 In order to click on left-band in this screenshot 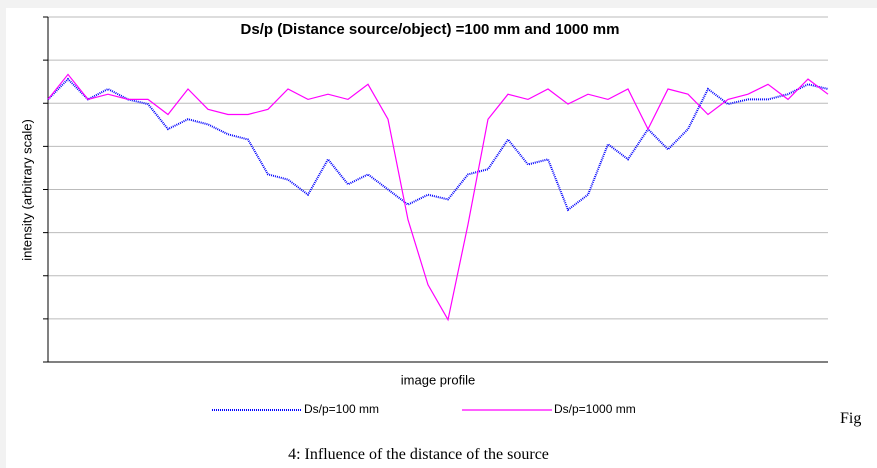, I will do `click(3, 238)`.